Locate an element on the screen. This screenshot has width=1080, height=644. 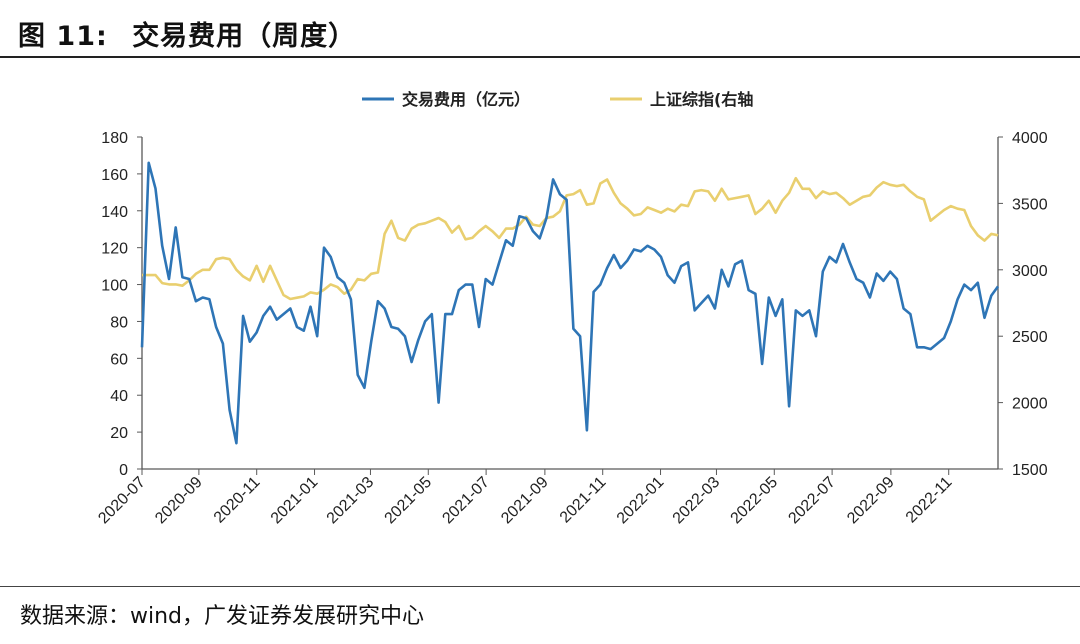
figure-title: 图 11: 交易费用（周度） is located at coordinates (187, 33).